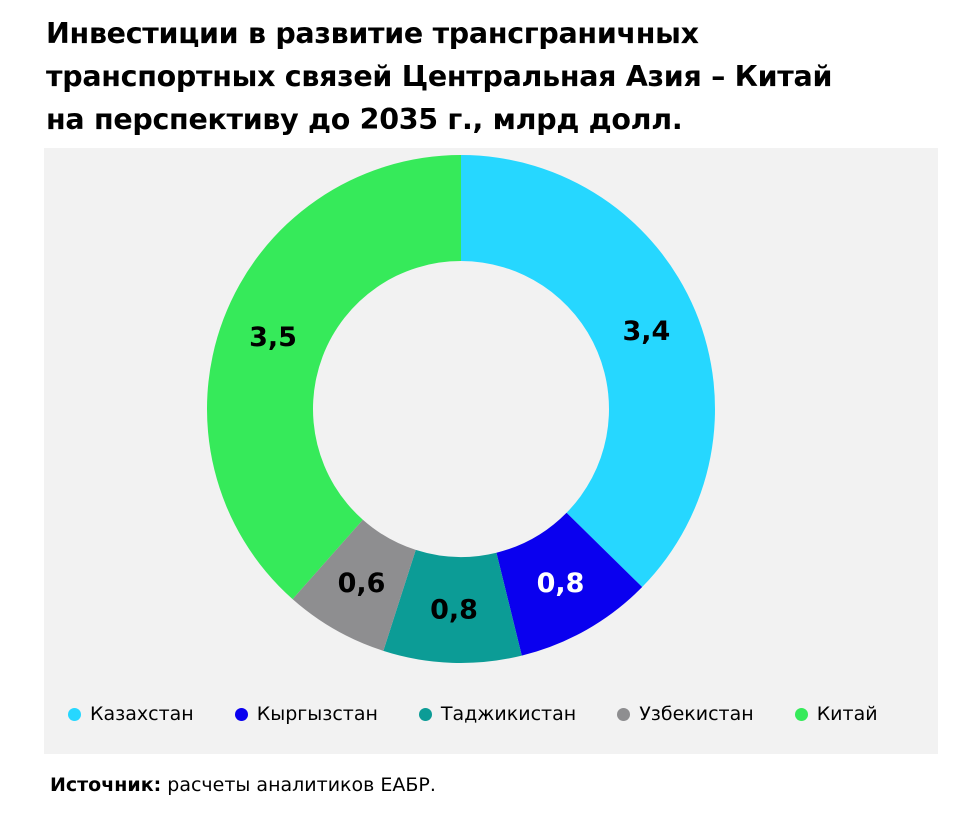 The width and height of the screenshot is (974, 828). Describe the element at coordinates (317, 714) in the screenshot. I see `legend-label-kyrgyzstan: Кыргызстан` at that location.